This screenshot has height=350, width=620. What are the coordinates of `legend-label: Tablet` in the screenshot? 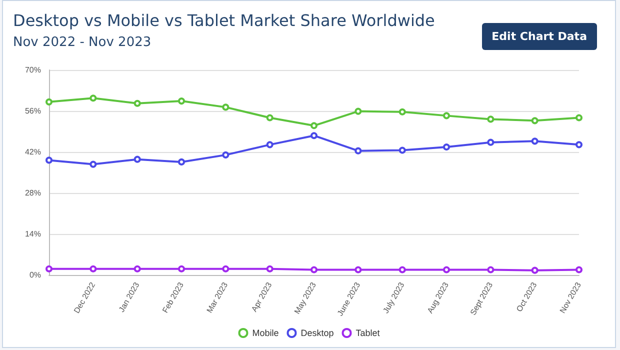 It's located at (368, 333).